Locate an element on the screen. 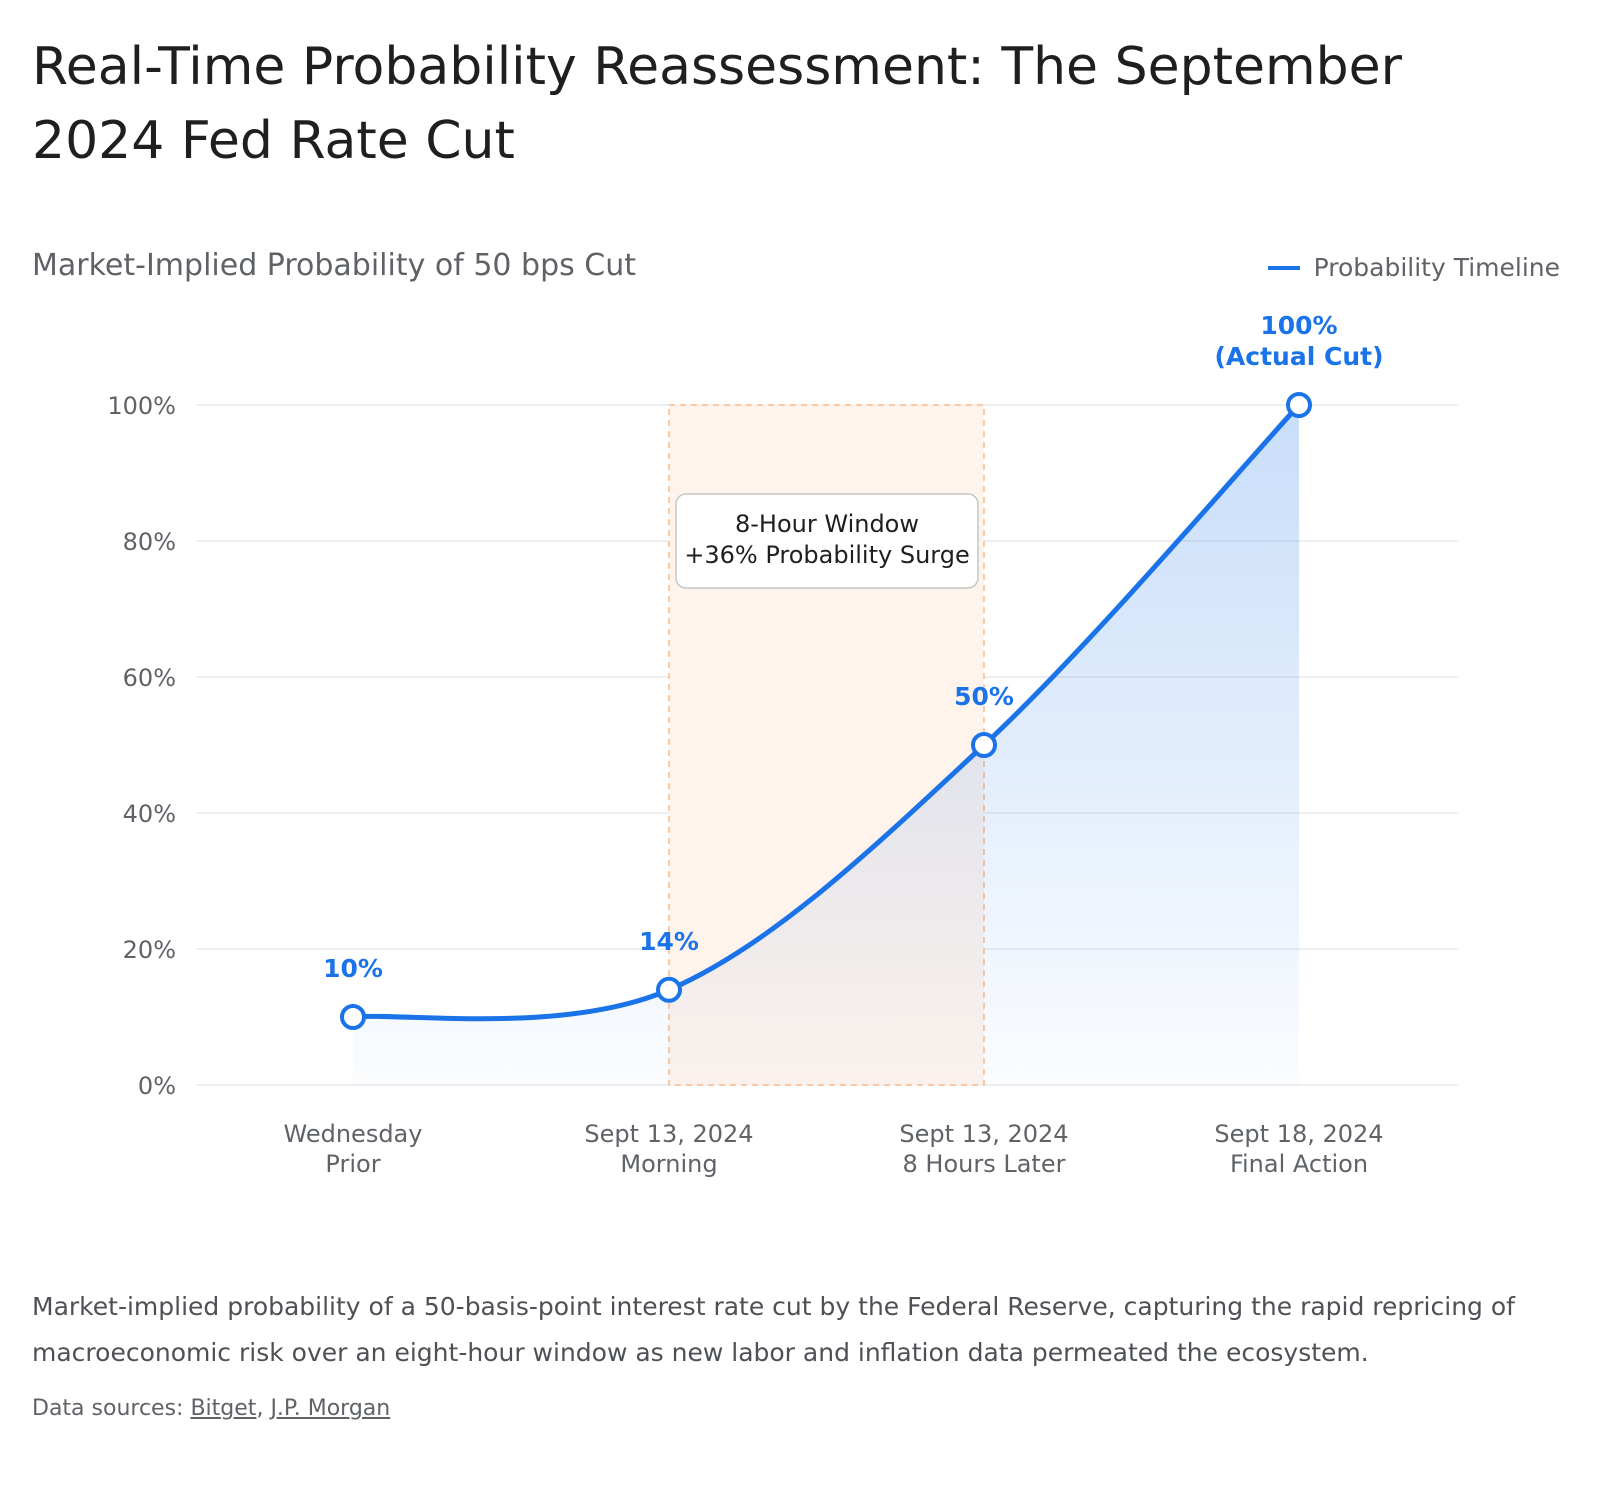 The height and width of the screenshot is (1490, 1600). chart-subtitle: Market-Implied Probability of 50 bps Cut is located at coordinates (334, 265).